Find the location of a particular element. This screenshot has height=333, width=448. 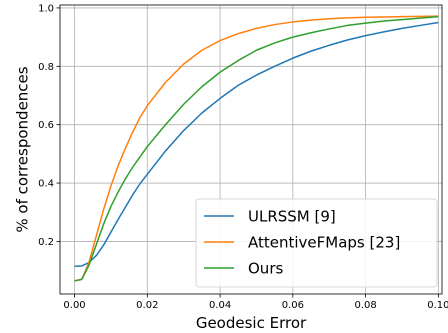

x-tick-label: 0.08 is located at coordinates (365, 305).